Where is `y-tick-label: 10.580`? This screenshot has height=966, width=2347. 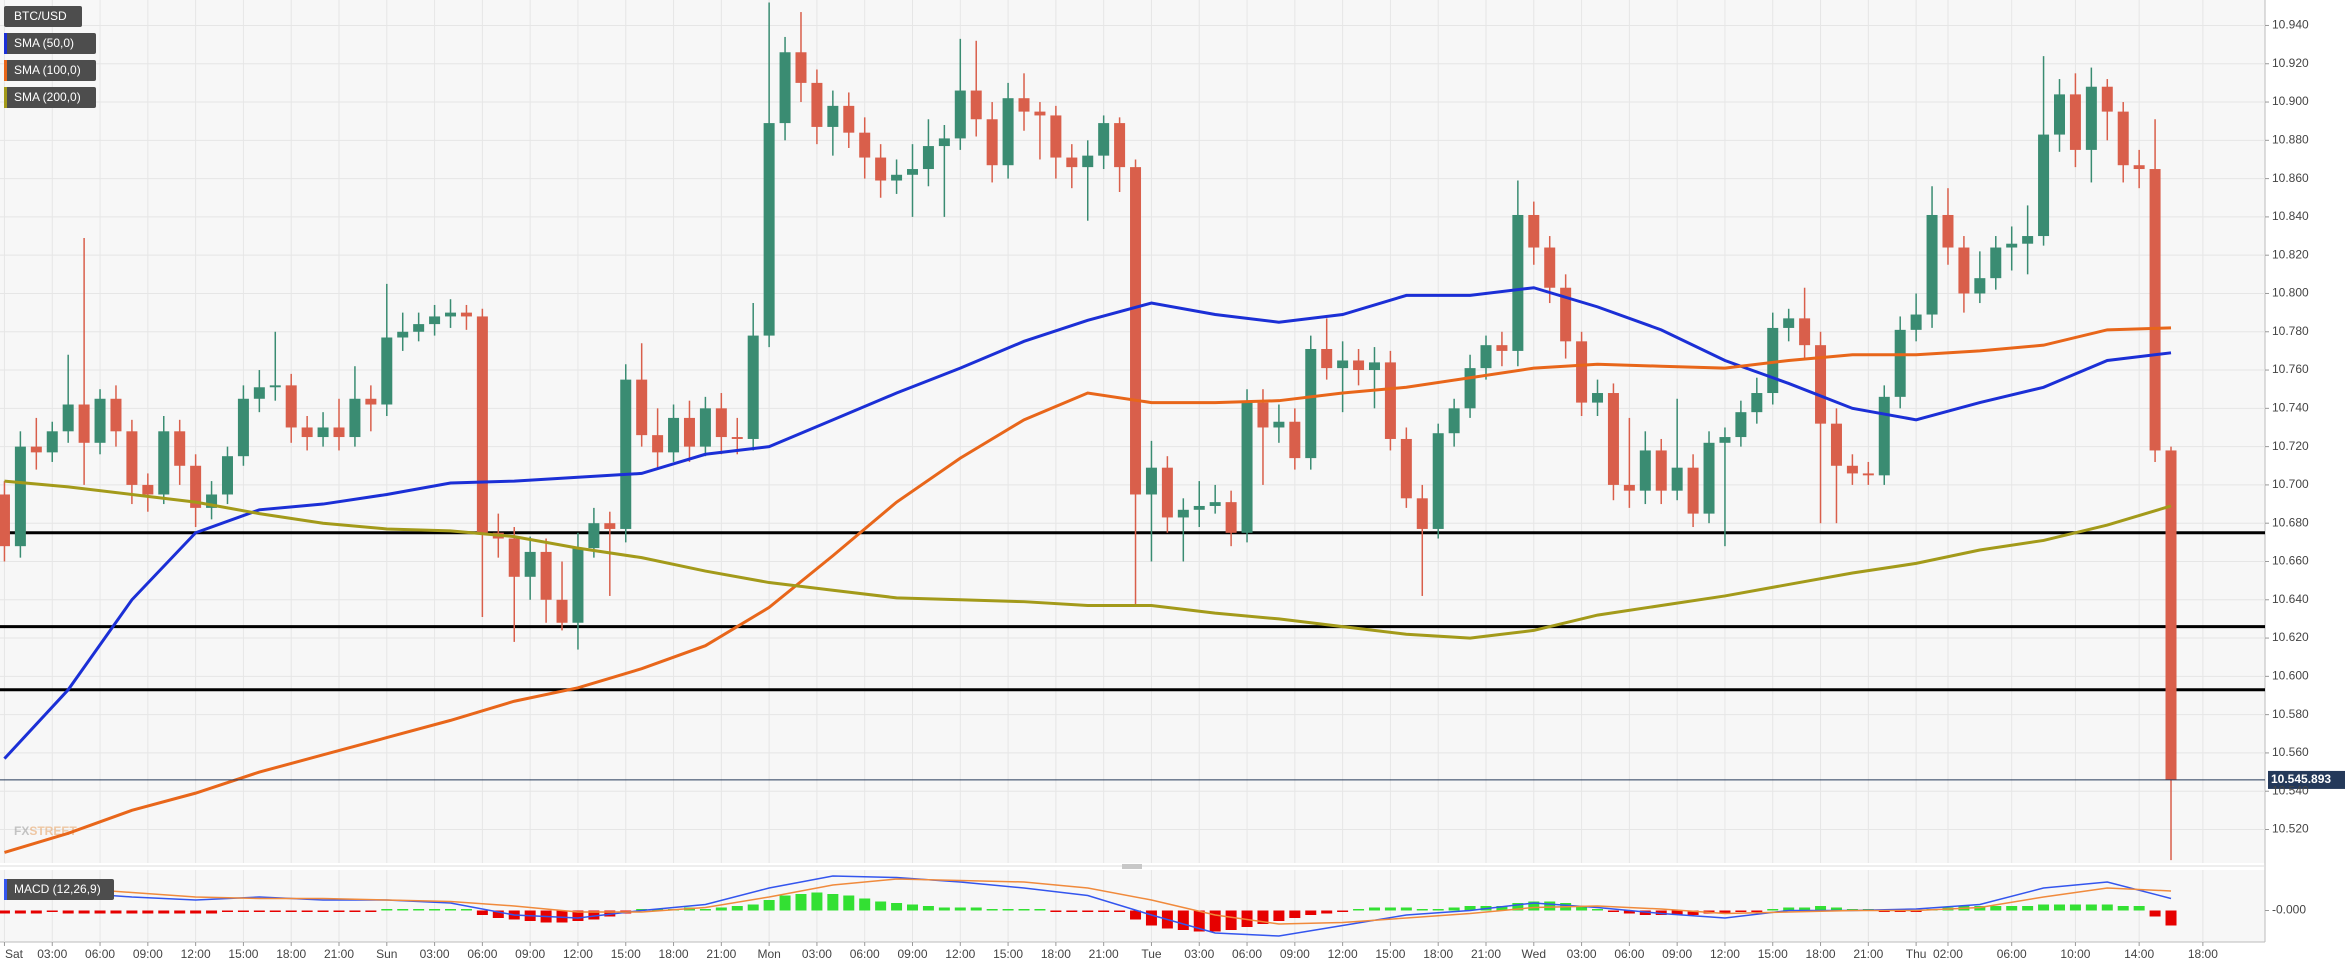
y-tick-label: 10.580 is located at coordinates (2290, 714).